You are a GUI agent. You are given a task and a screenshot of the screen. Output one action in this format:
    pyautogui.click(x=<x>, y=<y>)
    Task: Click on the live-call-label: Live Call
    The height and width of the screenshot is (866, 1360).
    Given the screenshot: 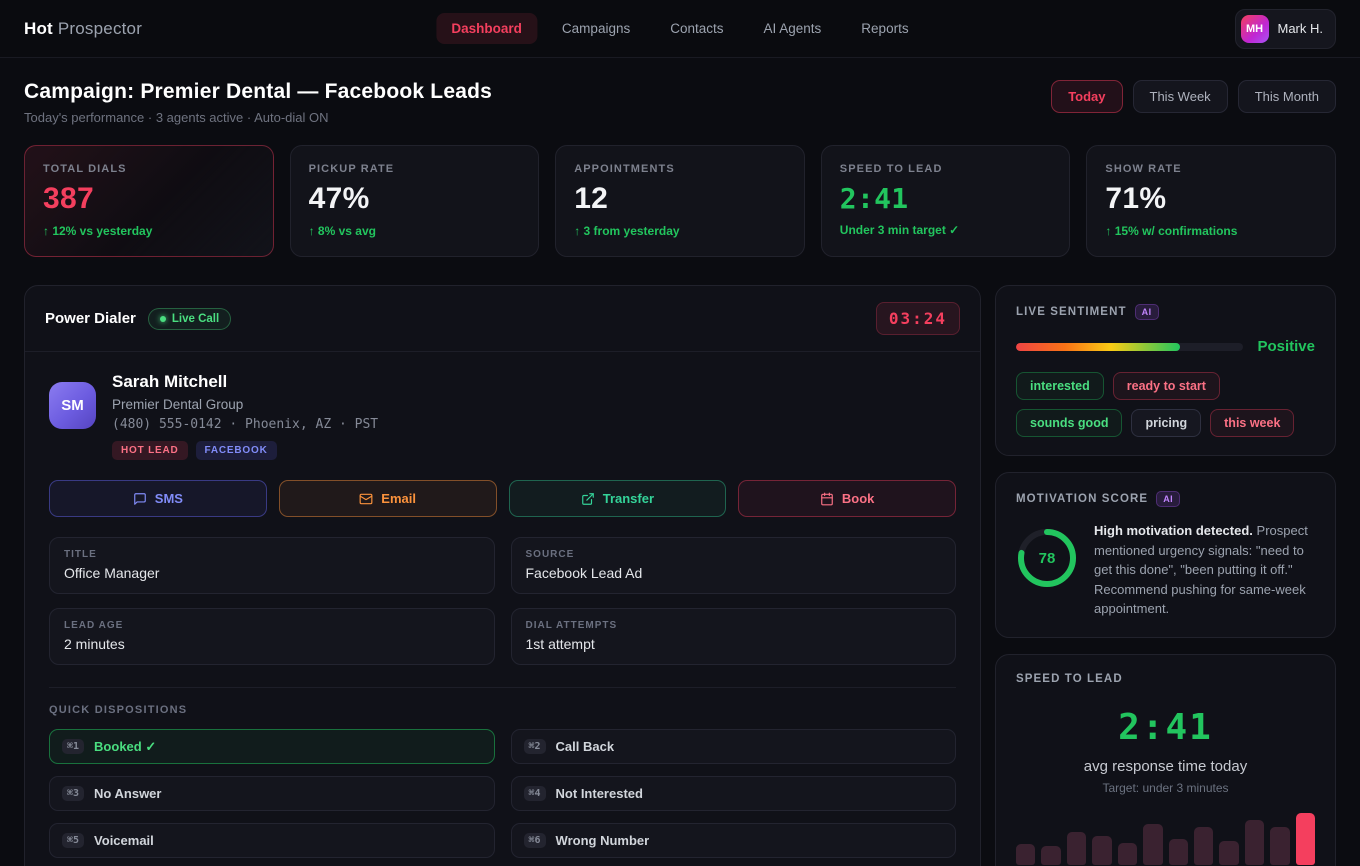 What is the action you would take?
    pyautogui.click(x=195, y=318)
    